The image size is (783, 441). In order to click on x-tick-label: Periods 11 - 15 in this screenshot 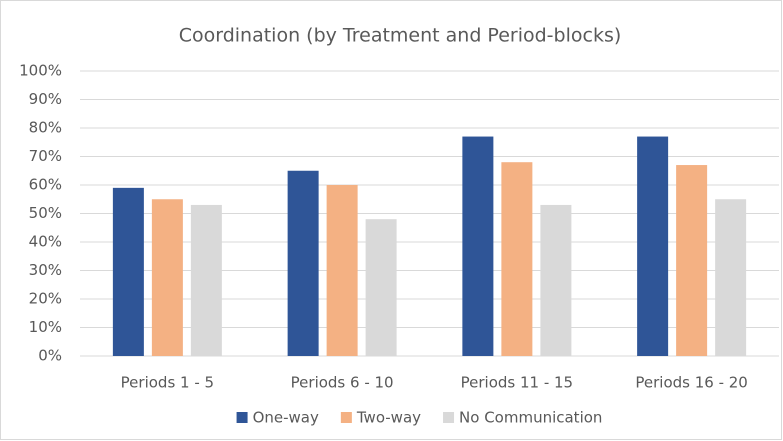, I will do `click(517, 383)`.